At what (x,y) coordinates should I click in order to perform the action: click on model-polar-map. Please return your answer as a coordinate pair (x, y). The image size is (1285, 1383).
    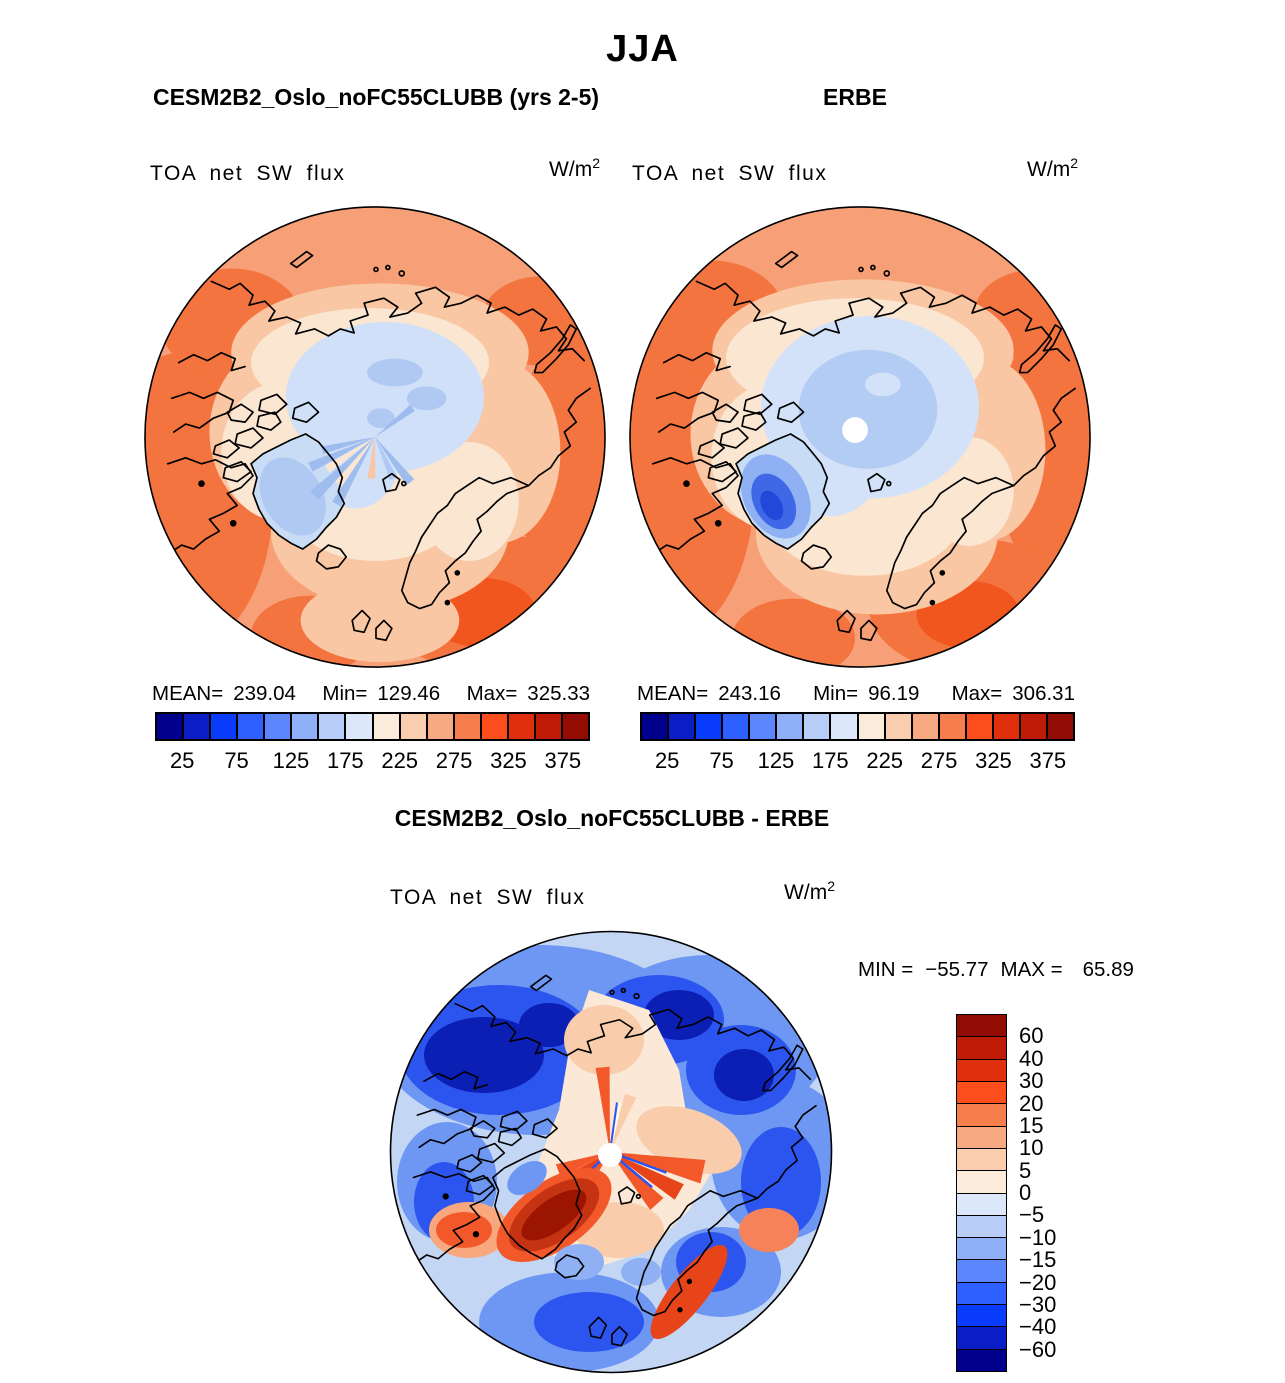
    Looking at the image, I should click on (375, 437).